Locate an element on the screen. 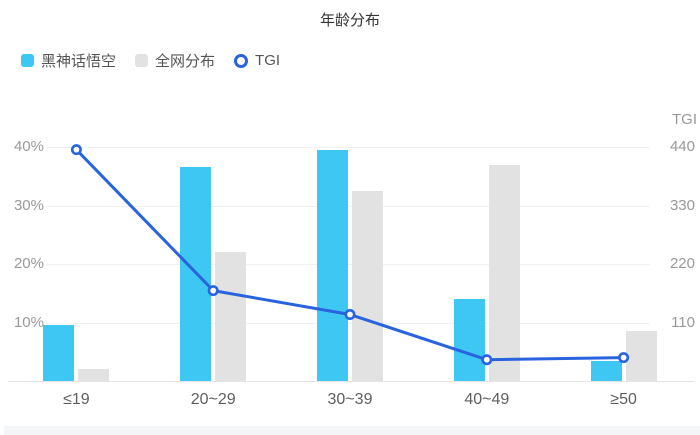 The height and width of the screenshot is (435, 700). legend-label: TGI is located at coordinates (268, 60).